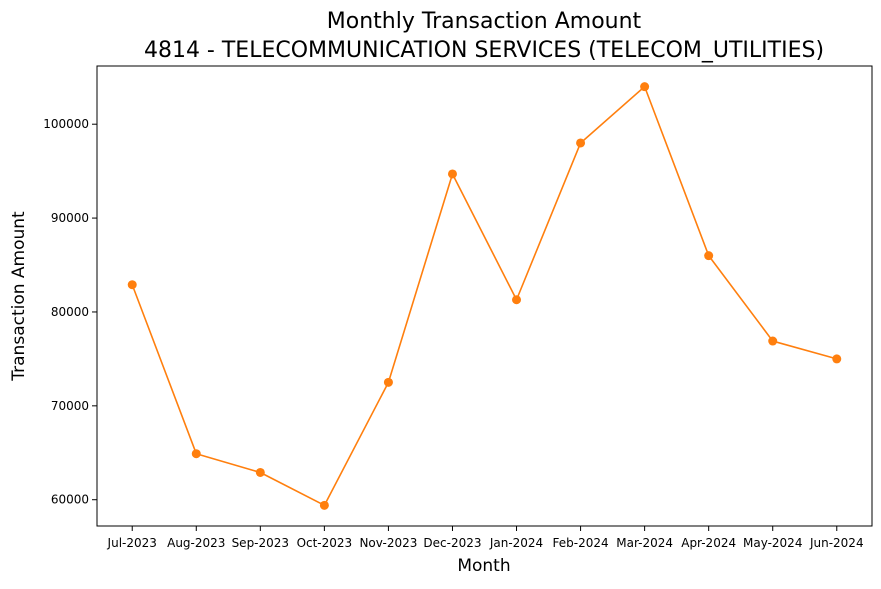  I want to click on x-tick-label: Feb-2024, so click(581, 543).